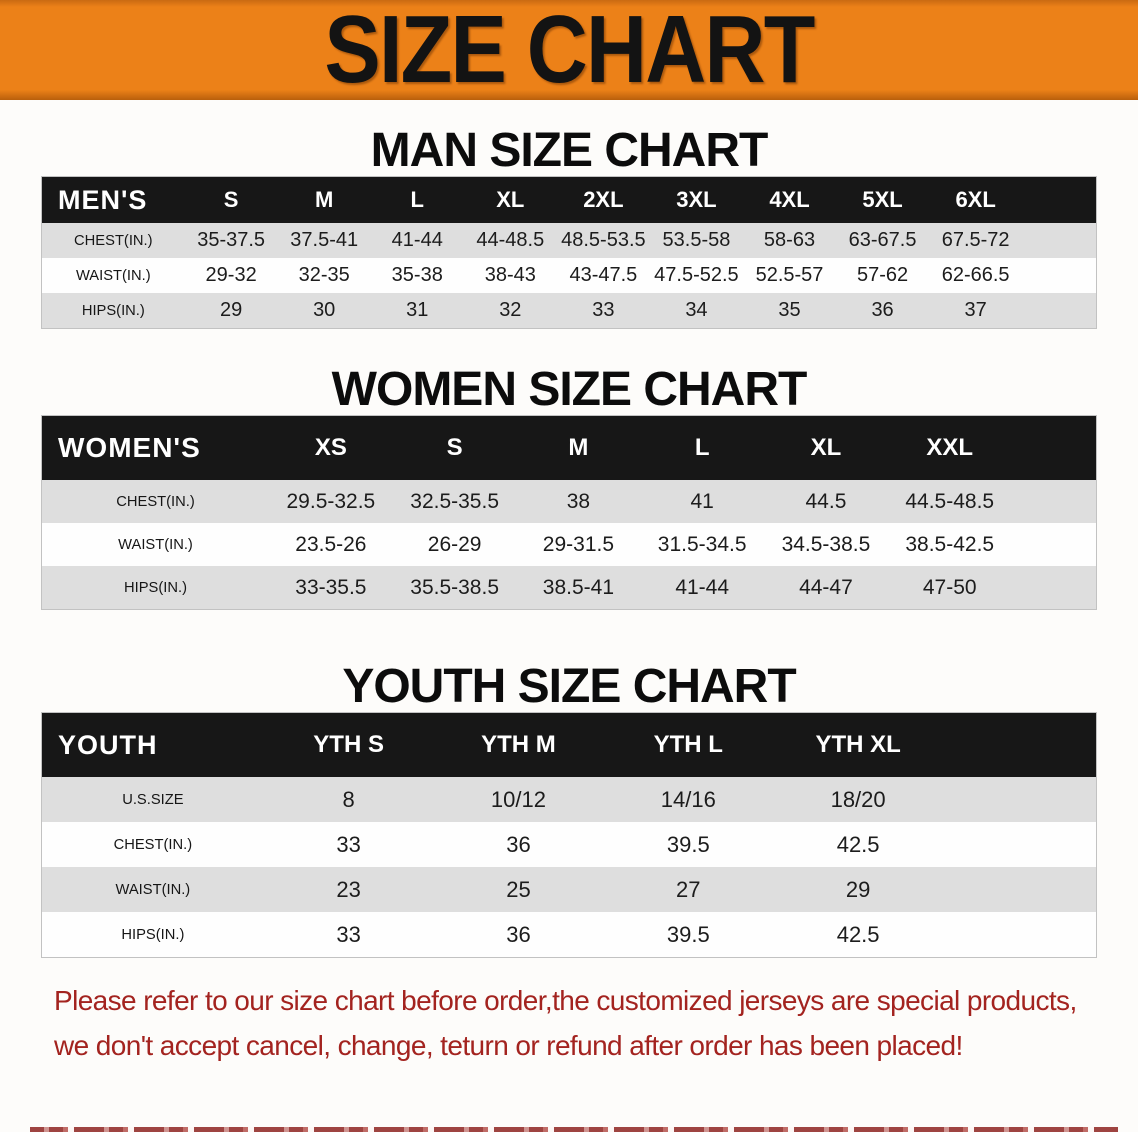 This screenshot has height=1132, width=1138. What do you see at coordinates (950, 501) in the screenshot?
I see `measurement-value: 44.5-48.5` at bounding box center [950, 501].